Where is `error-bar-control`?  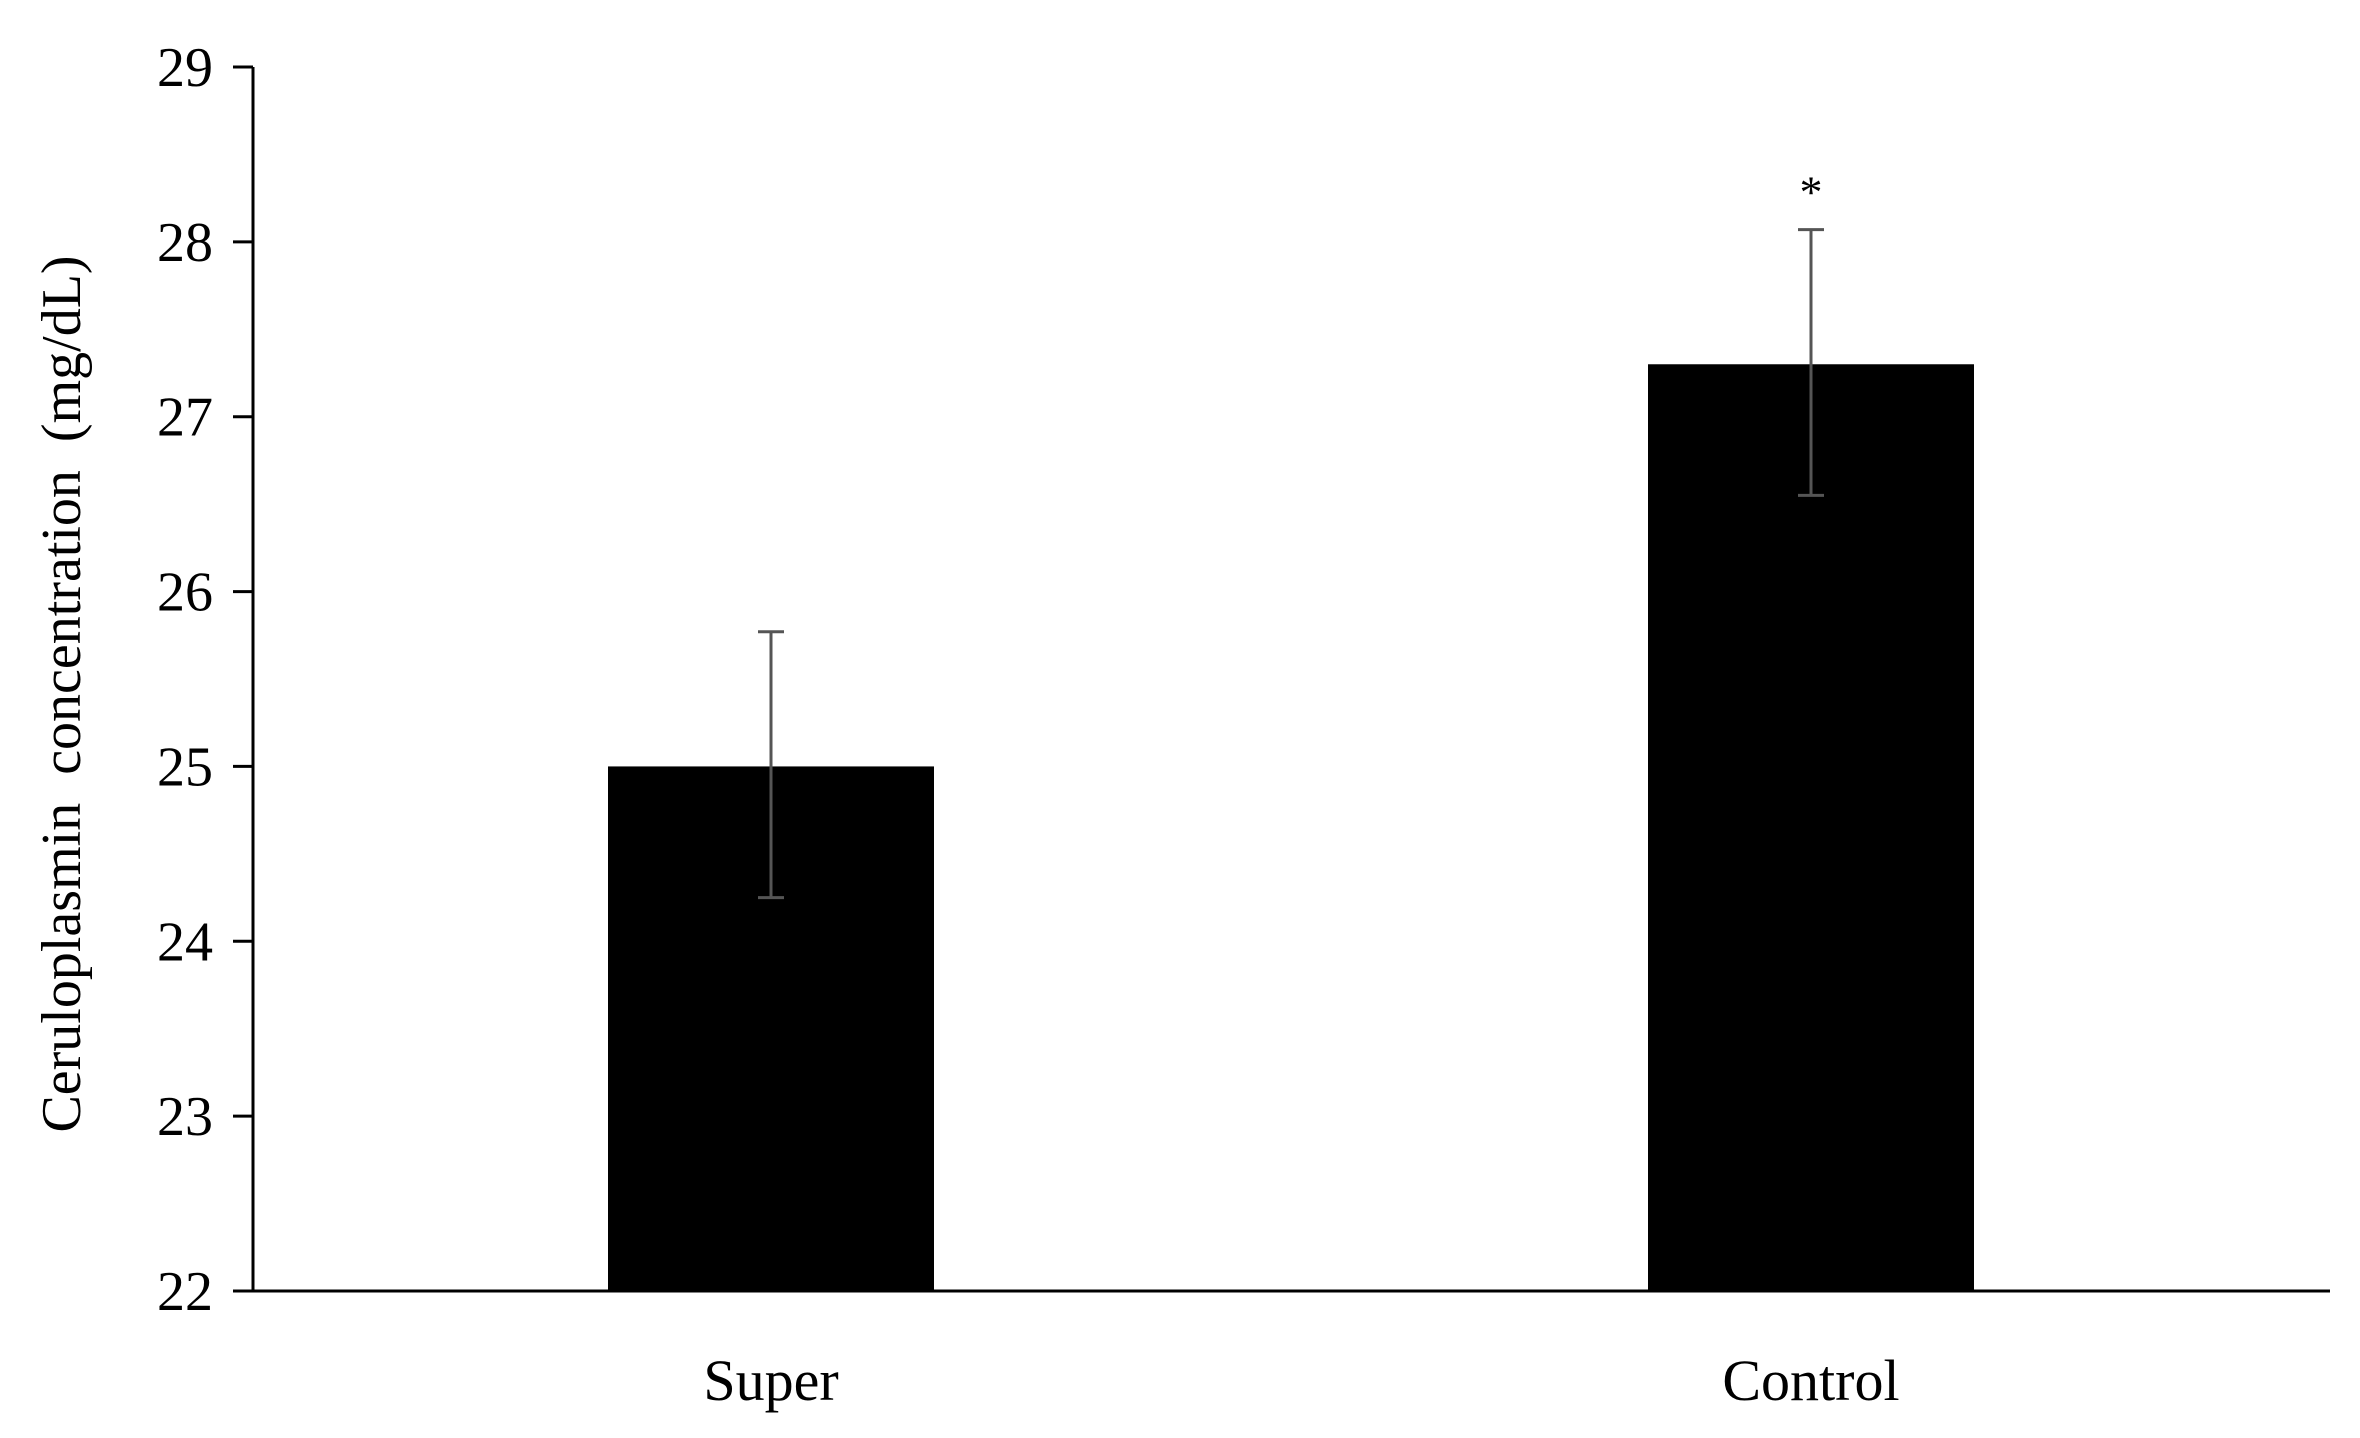 error-bar-control is located at coordinates (1811, 362).